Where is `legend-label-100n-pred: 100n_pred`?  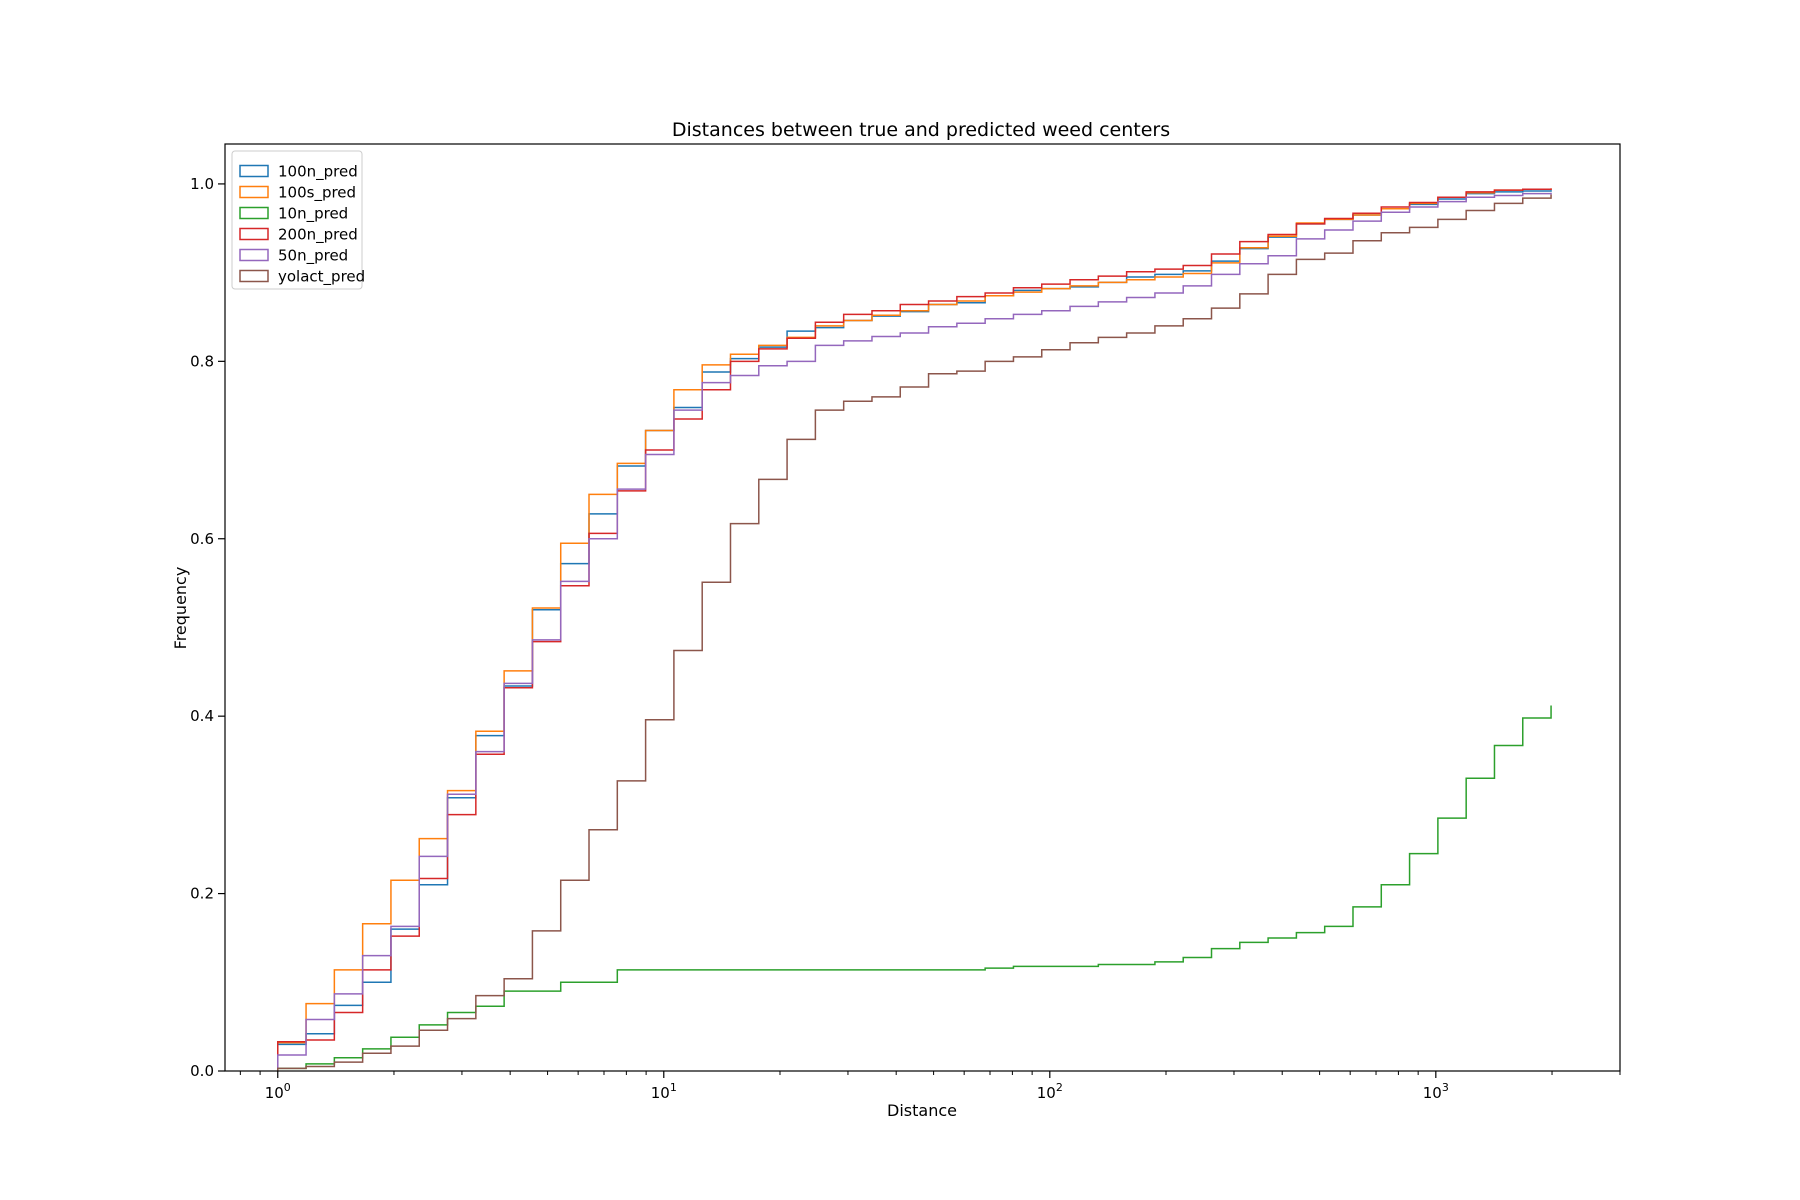
legend-label-100n-pred: 100n_pred is located at coordinates (318, 172).